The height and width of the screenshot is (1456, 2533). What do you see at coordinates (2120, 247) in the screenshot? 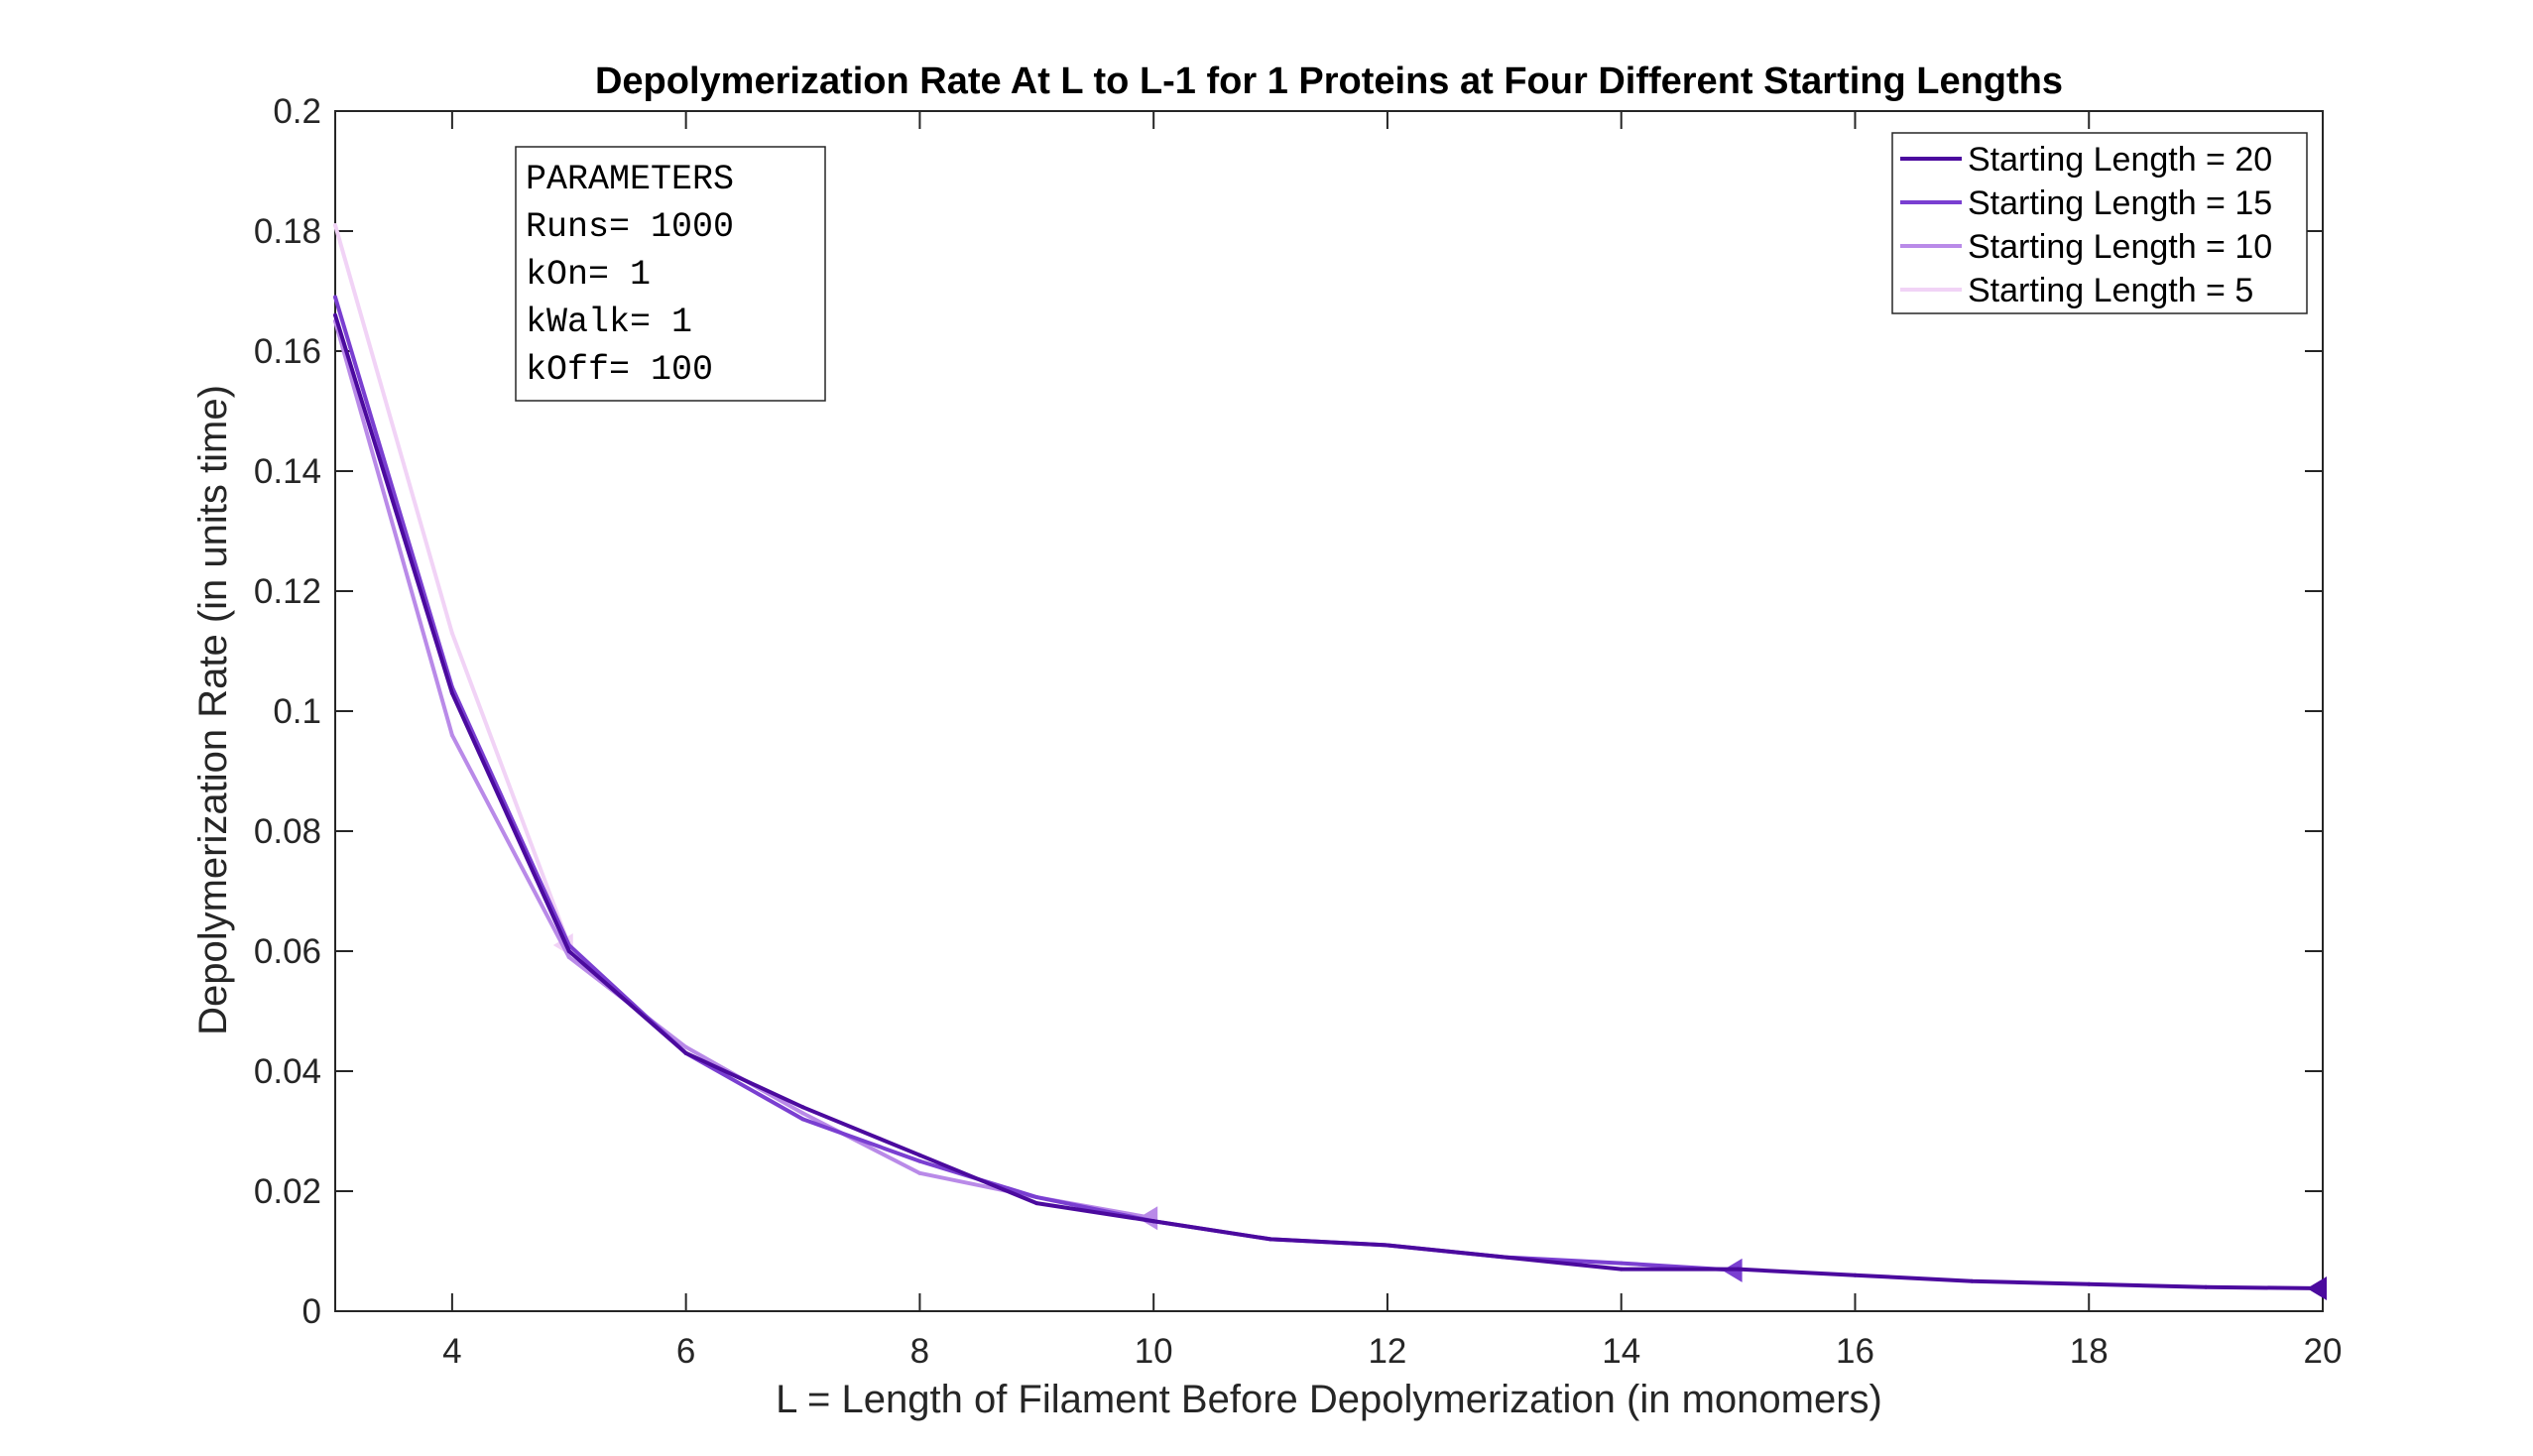
I see `legend-entry: Starting Length = 10` at bounding box center [2120, 247].